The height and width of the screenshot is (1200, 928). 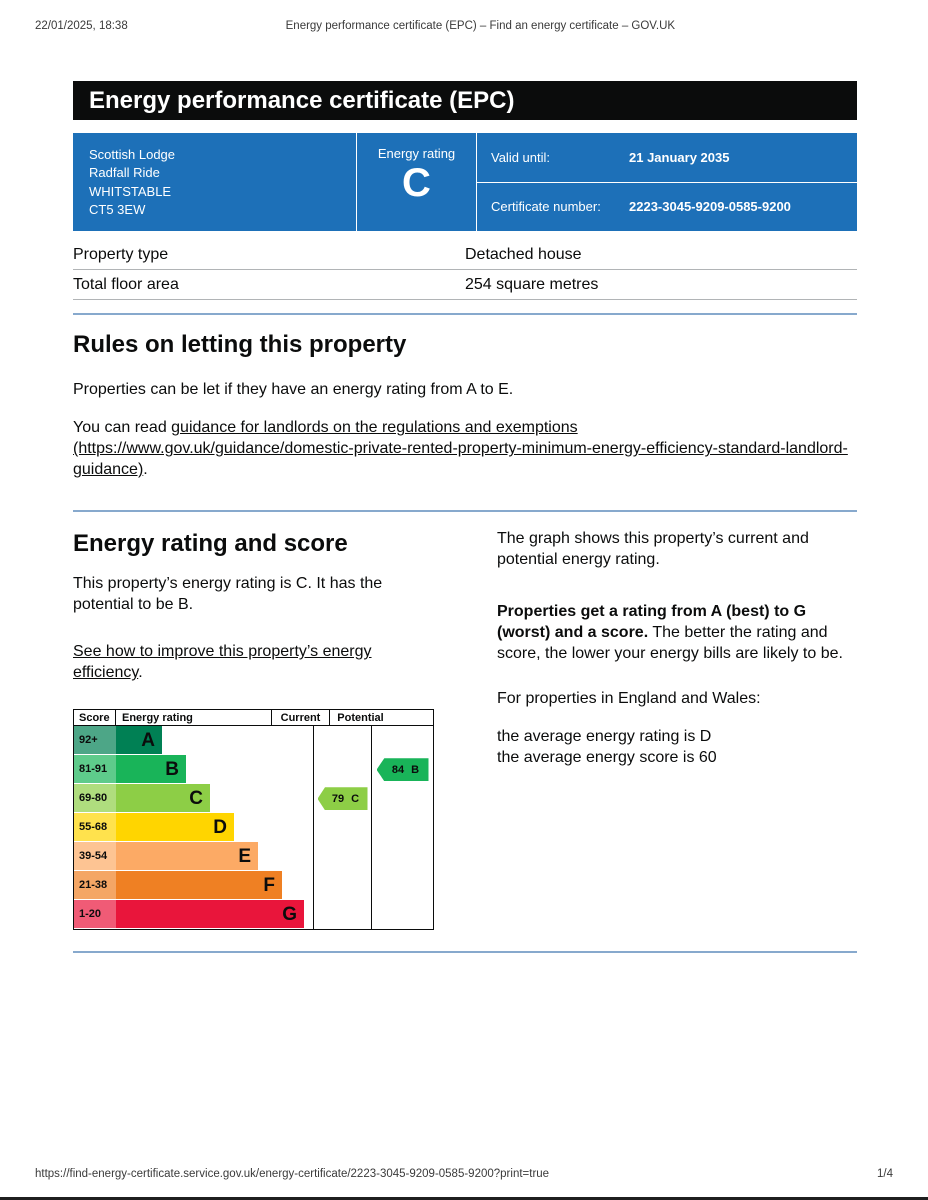 I want to click on floor-area-value: 254 square metres, so click(x=661, y=285).